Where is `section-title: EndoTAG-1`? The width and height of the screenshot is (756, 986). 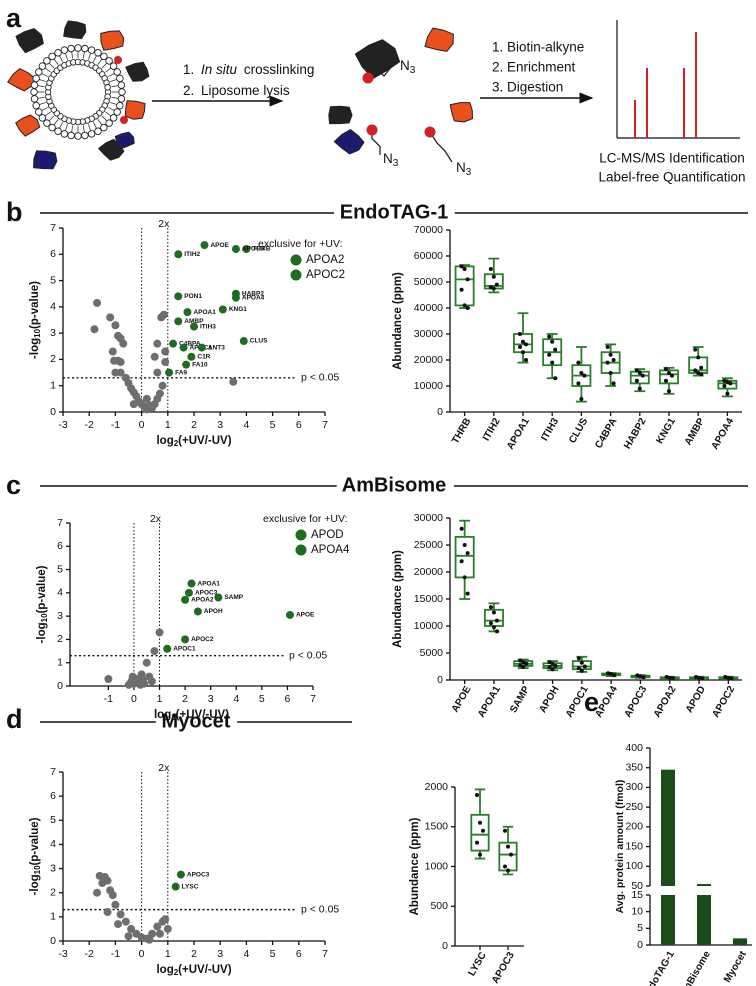 section-title: EndoTAG-1 is located at coordinates (394, 212).